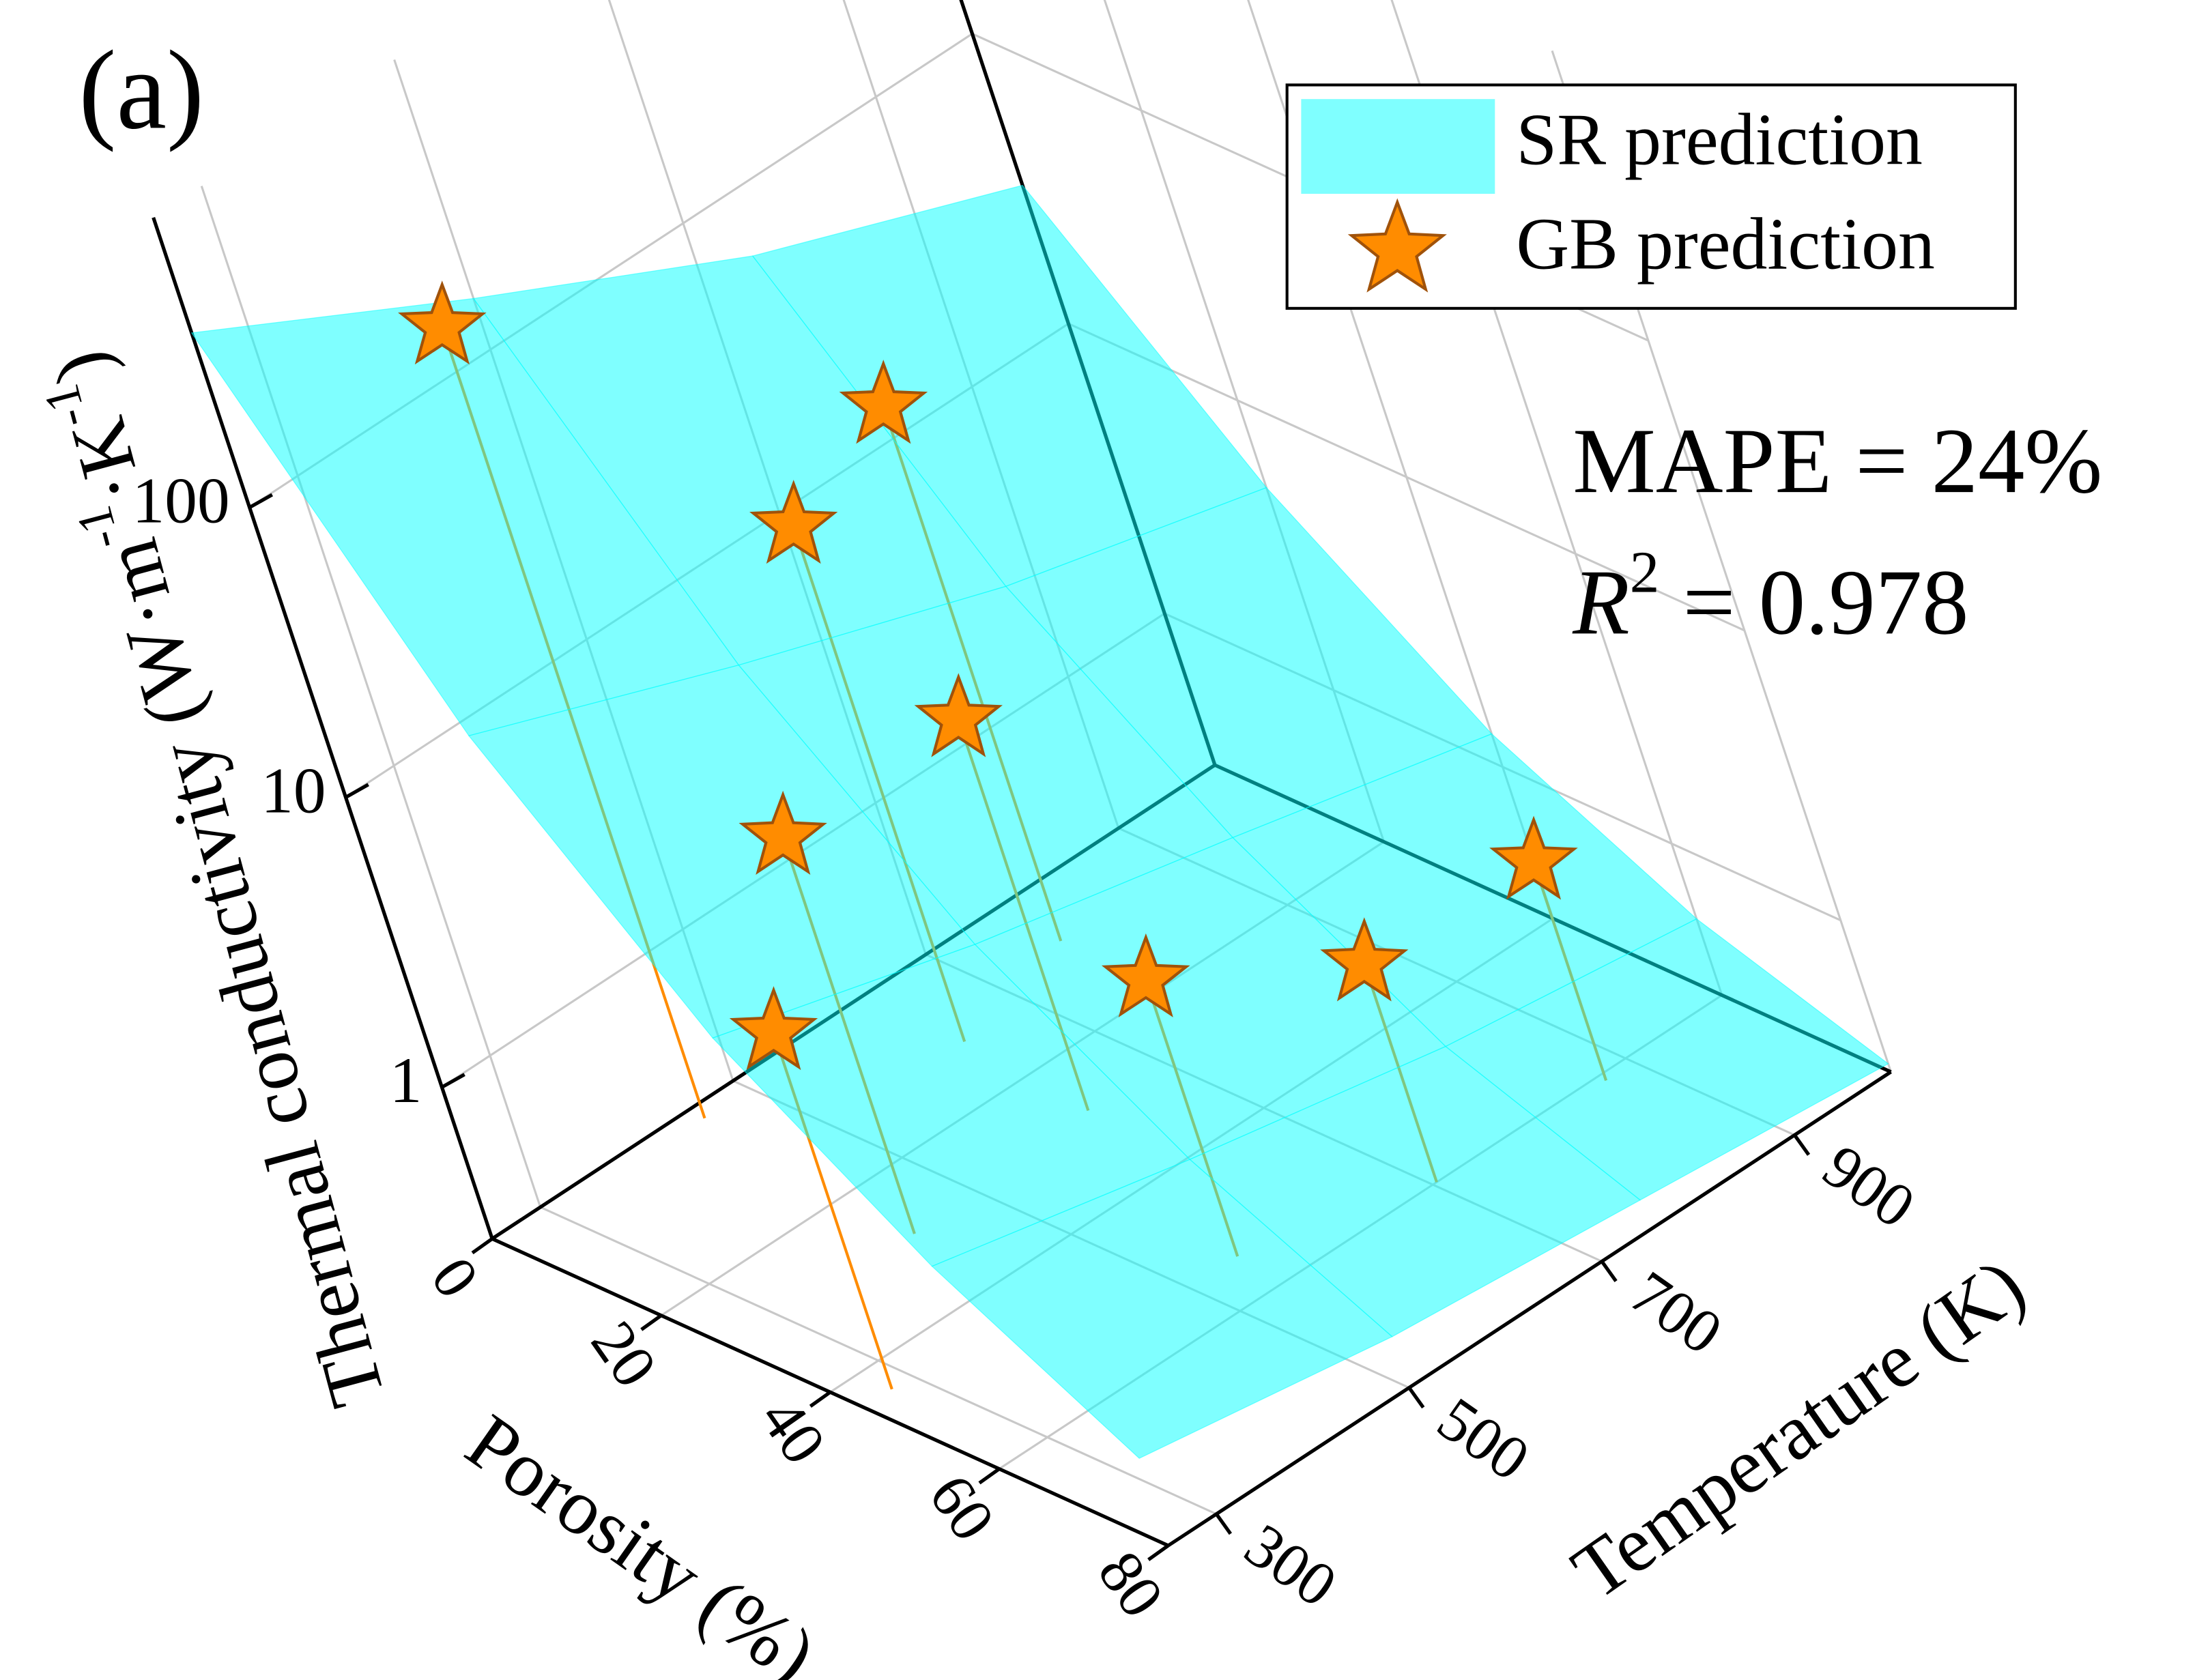  Describe the element at coordinates (1530, 1309) in the screenshot. I see `y-axis` at that location.